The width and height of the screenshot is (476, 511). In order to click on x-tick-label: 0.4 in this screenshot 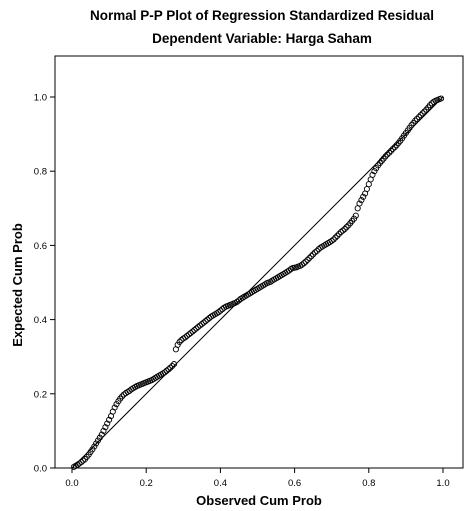, I will do `click(220, 483)`.